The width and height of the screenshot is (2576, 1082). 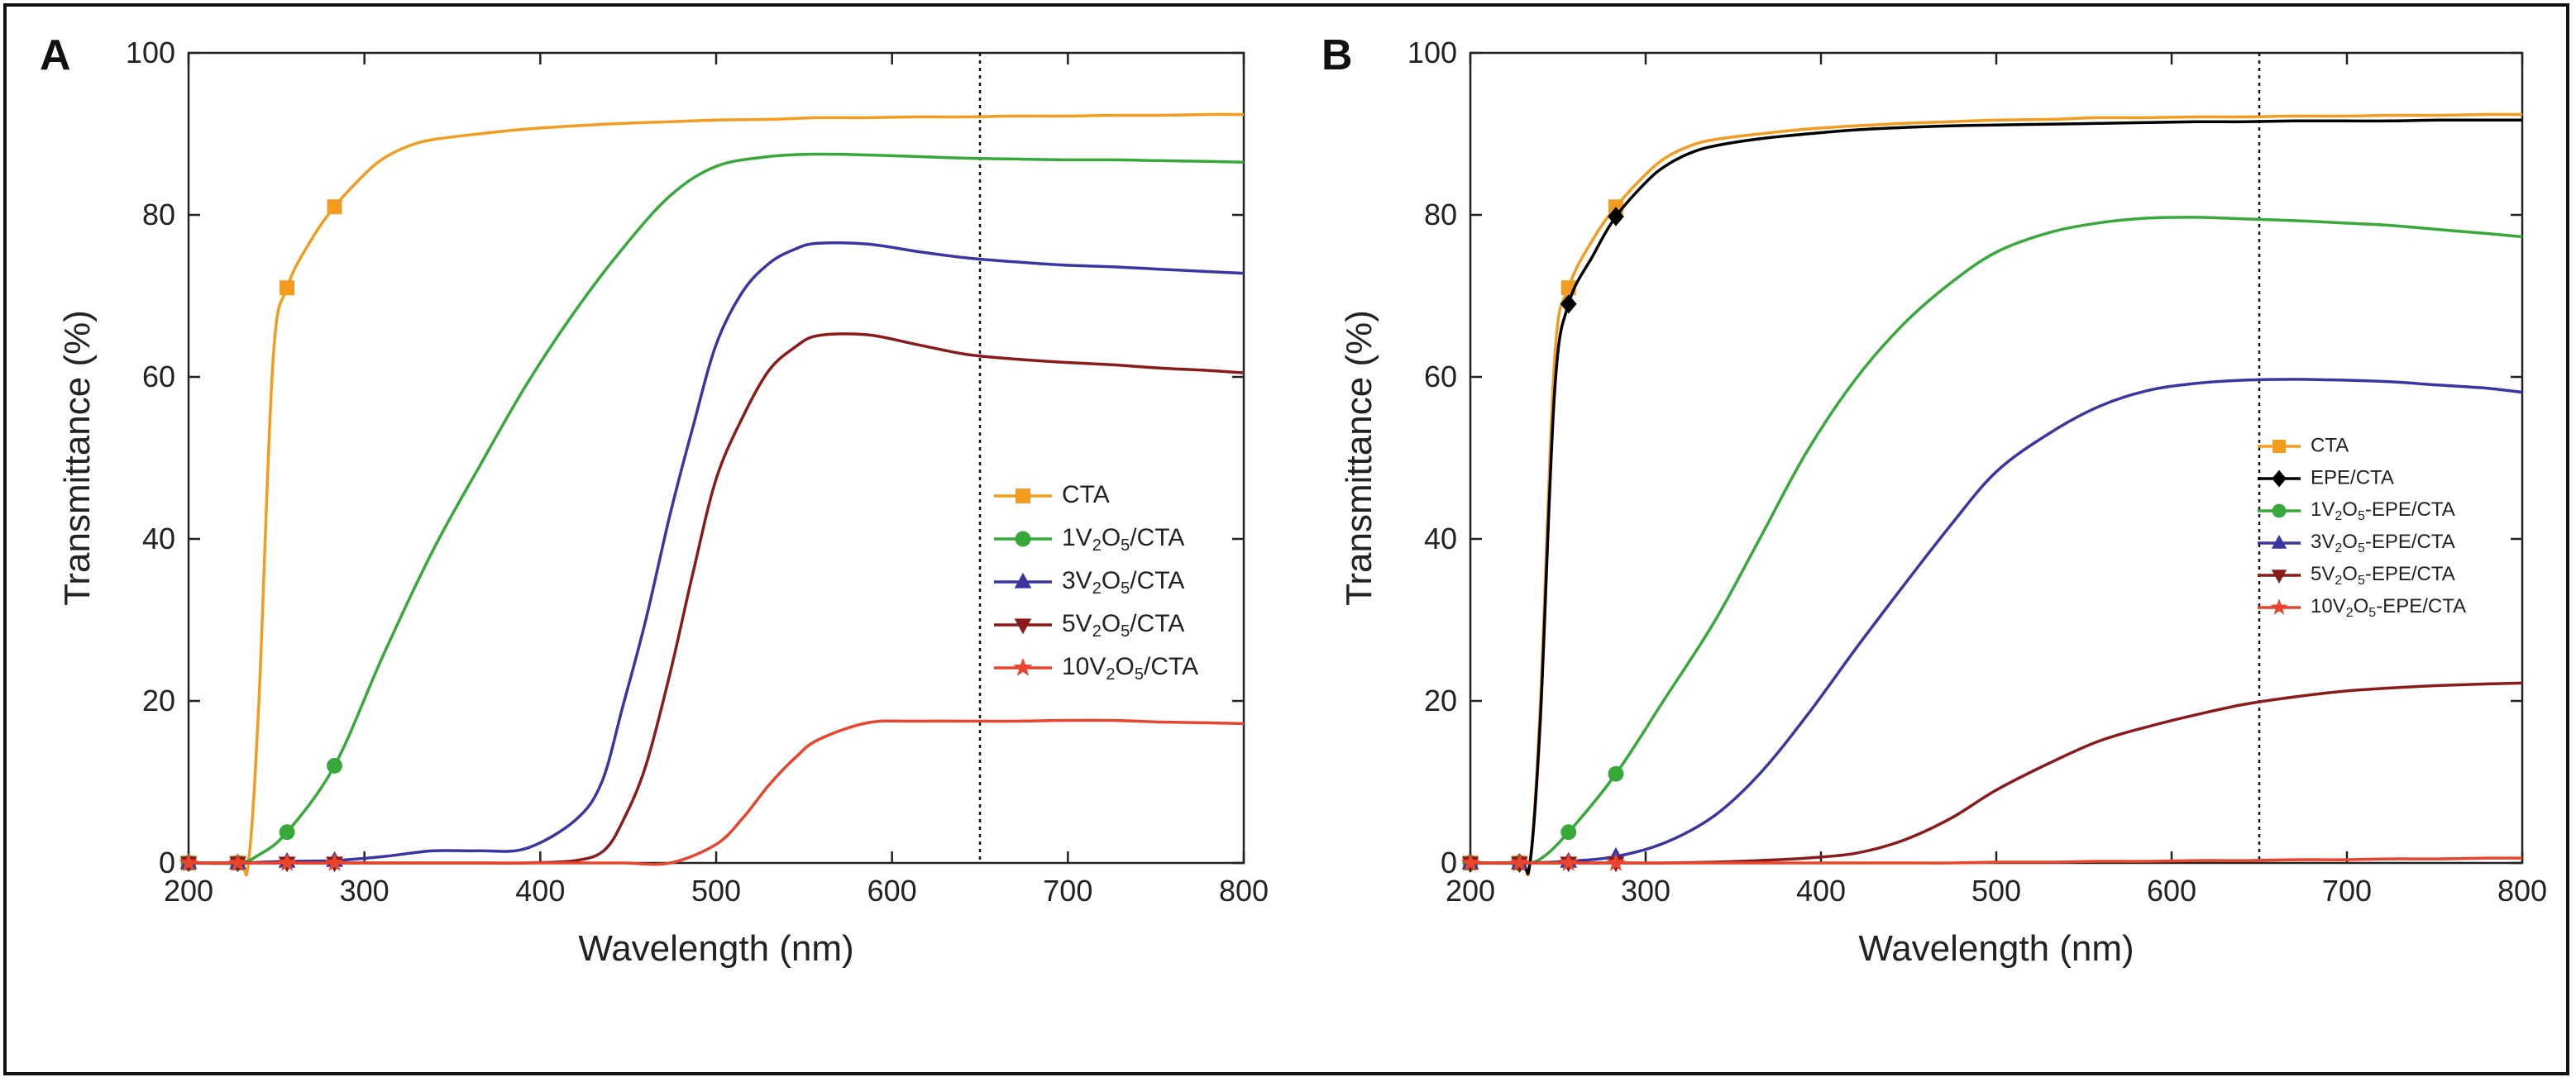 I want to click on legend-label: 5V2O5/CTA, so click(x=1123, y=626).